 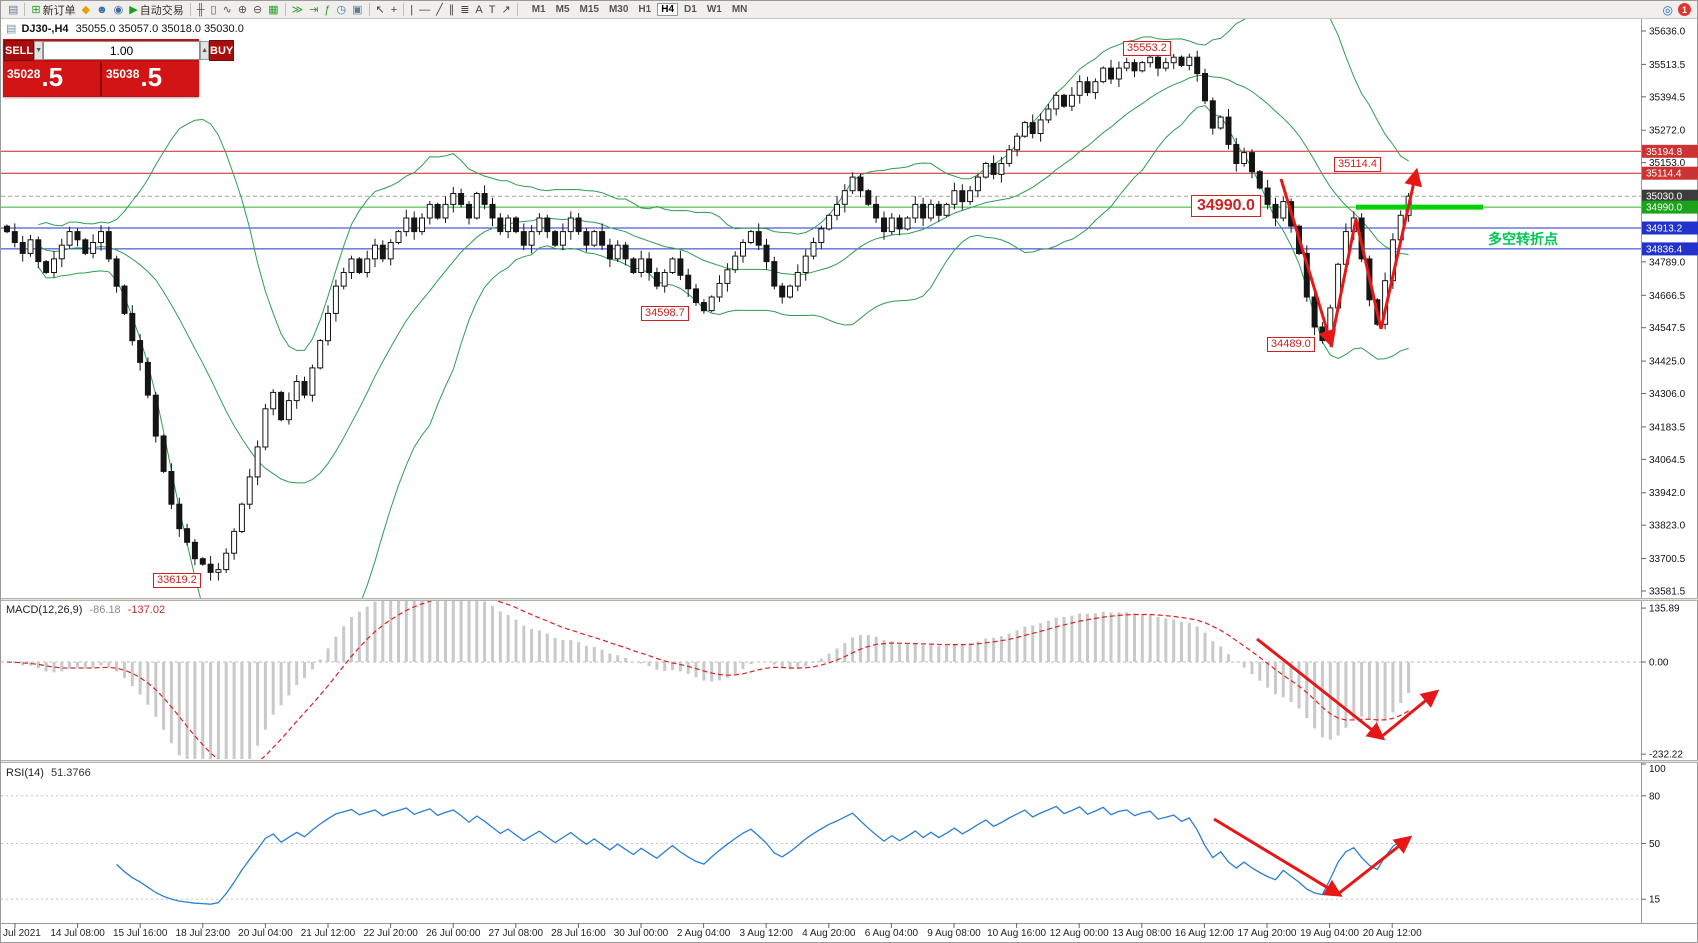 What do you see at coordinates (77, 933) in the screenshot?
I see `time-axis-label: 14 Jul 08:00` at bounding box center [77, 933].